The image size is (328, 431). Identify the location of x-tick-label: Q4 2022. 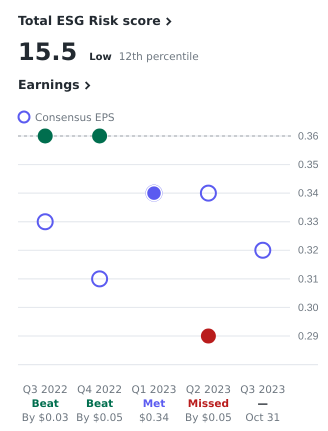
(99, 390).